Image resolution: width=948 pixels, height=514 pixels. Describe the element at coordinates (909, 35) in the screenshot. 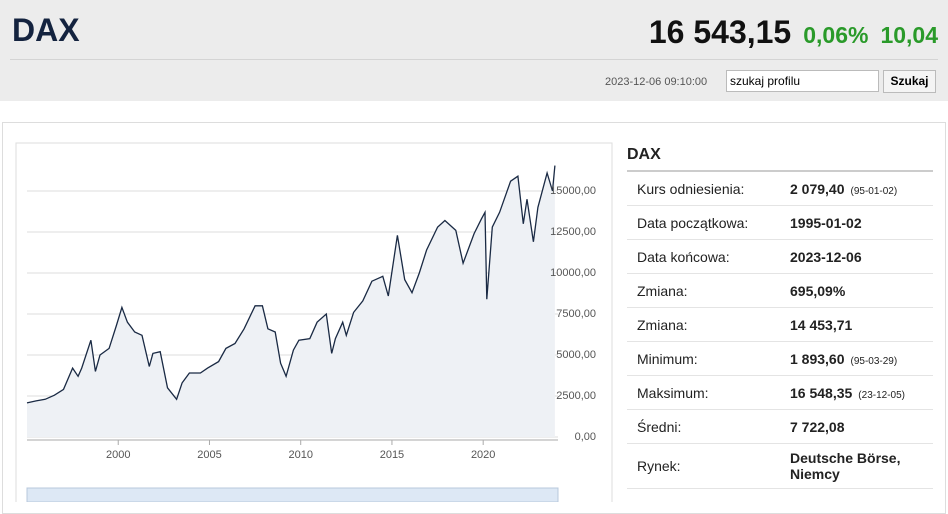

I see `change: 10,04` at that location.